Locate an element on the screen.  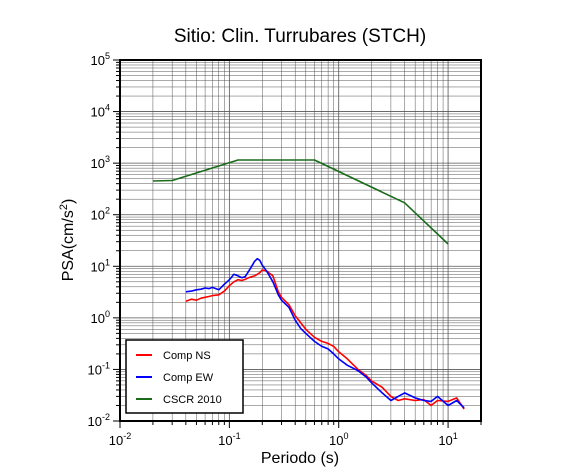
legend-label-2: Comp EW is located at coordinates (188, 378).